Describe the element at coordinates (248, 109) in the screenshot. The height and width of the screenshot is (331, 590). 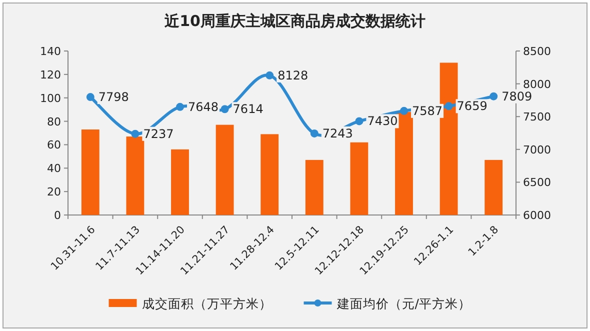
I see `data-label: 7614` at that location.